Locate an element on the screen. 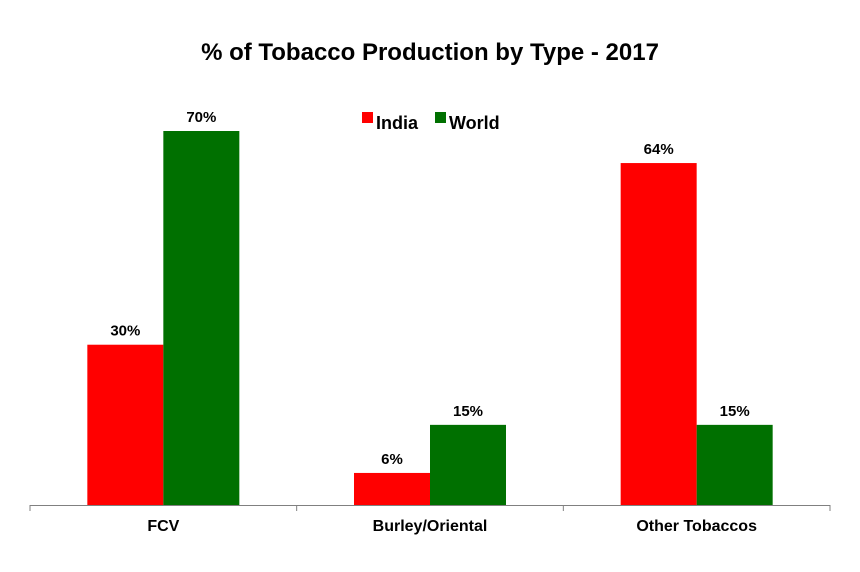 Image resolution: width=860 pixels, height=572 pixels. data-label-india-burley-oriental: 6% is located at coordinates (392, 459).